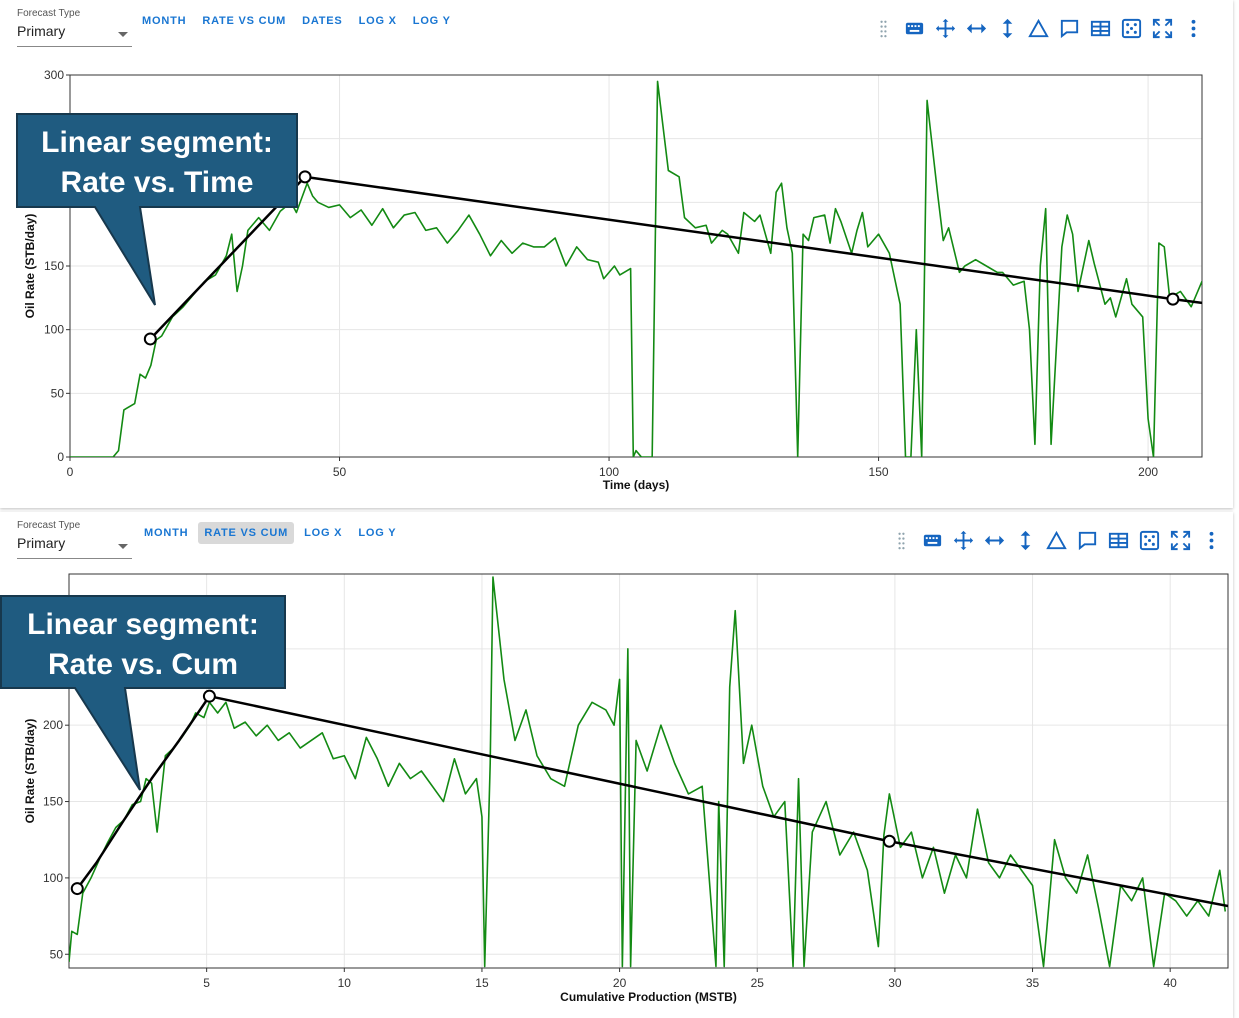 Image resolution: width=1239 pixels, height=1018 pixels. I want to click on toolbar-button: DATES, so click(322, 21).